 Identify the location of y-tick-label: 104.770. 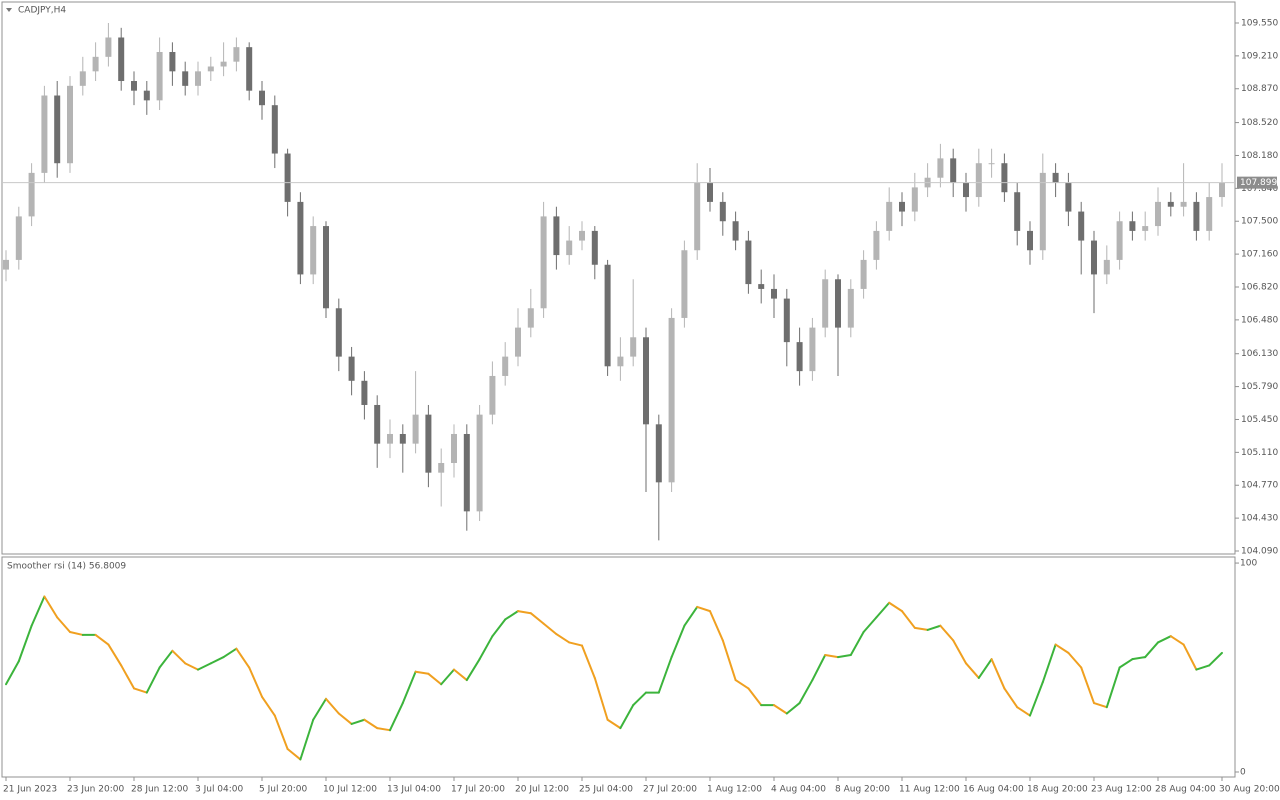
(1259, 486).